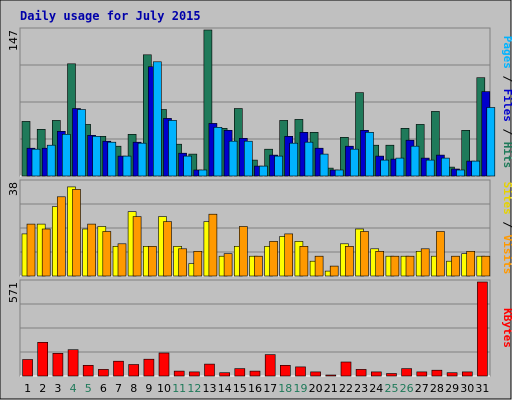 This screenshot has width=512, height=400. I want to click on x-tick-label: 29, so click(452, 388).